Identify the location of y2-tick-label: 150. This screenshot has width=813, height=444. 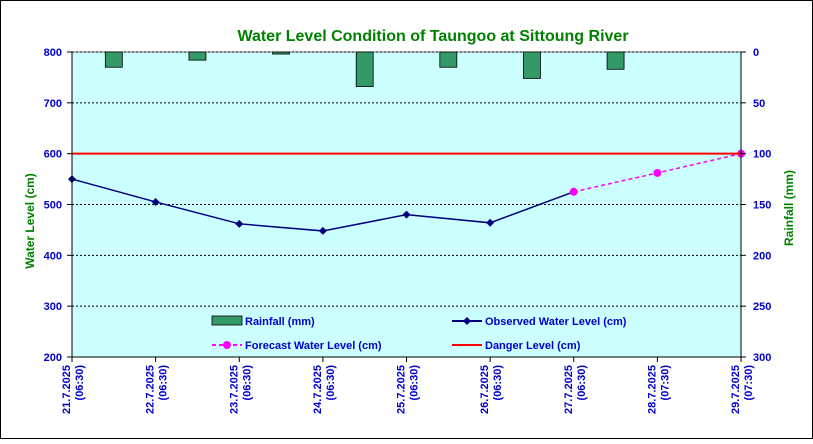
(762, 206).